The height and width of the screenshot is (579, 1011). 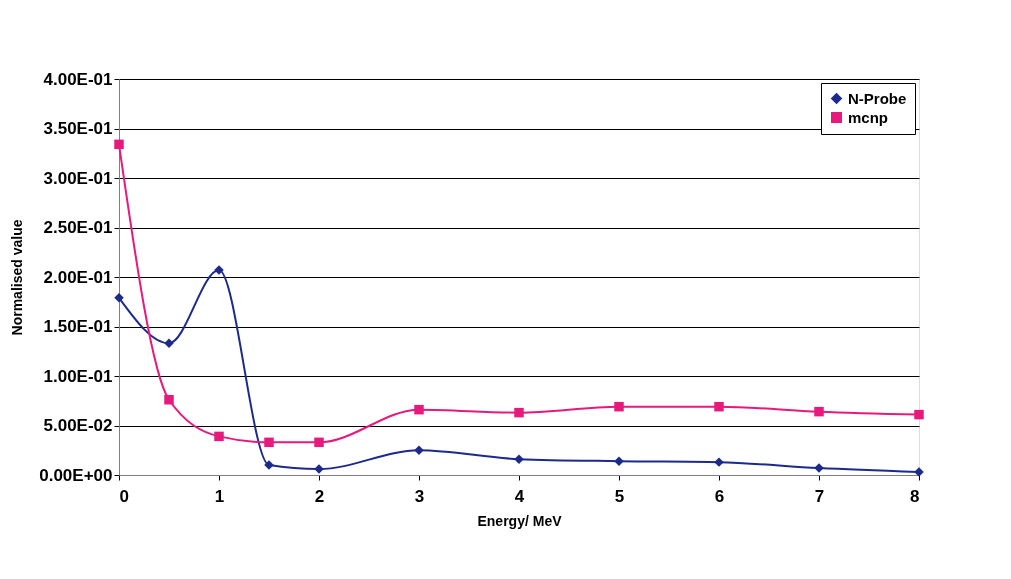 What do you see at coordinates (868, 117) in the screenshot?
I see `legend-label: mcnp` at bounding box center [868, 117].